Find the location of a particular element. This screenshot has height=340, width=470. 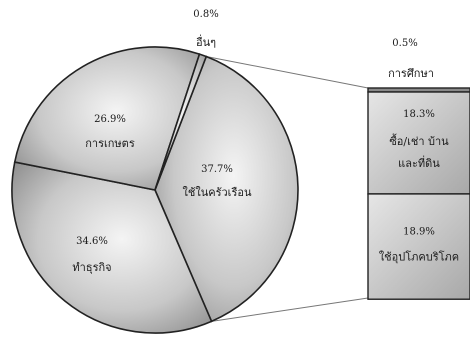

slice-category-label: ทำธุรกิจ is located at coordinates (91, 267).